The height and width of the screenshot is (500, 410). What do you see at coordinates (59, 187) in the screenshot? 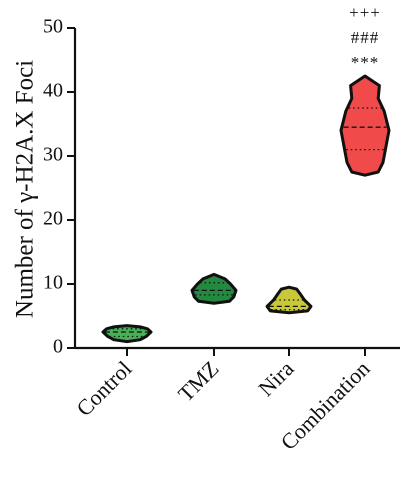
I see `y-ticks-layer: 0 10 20 30 40 50` at bounding box center [59, 187].